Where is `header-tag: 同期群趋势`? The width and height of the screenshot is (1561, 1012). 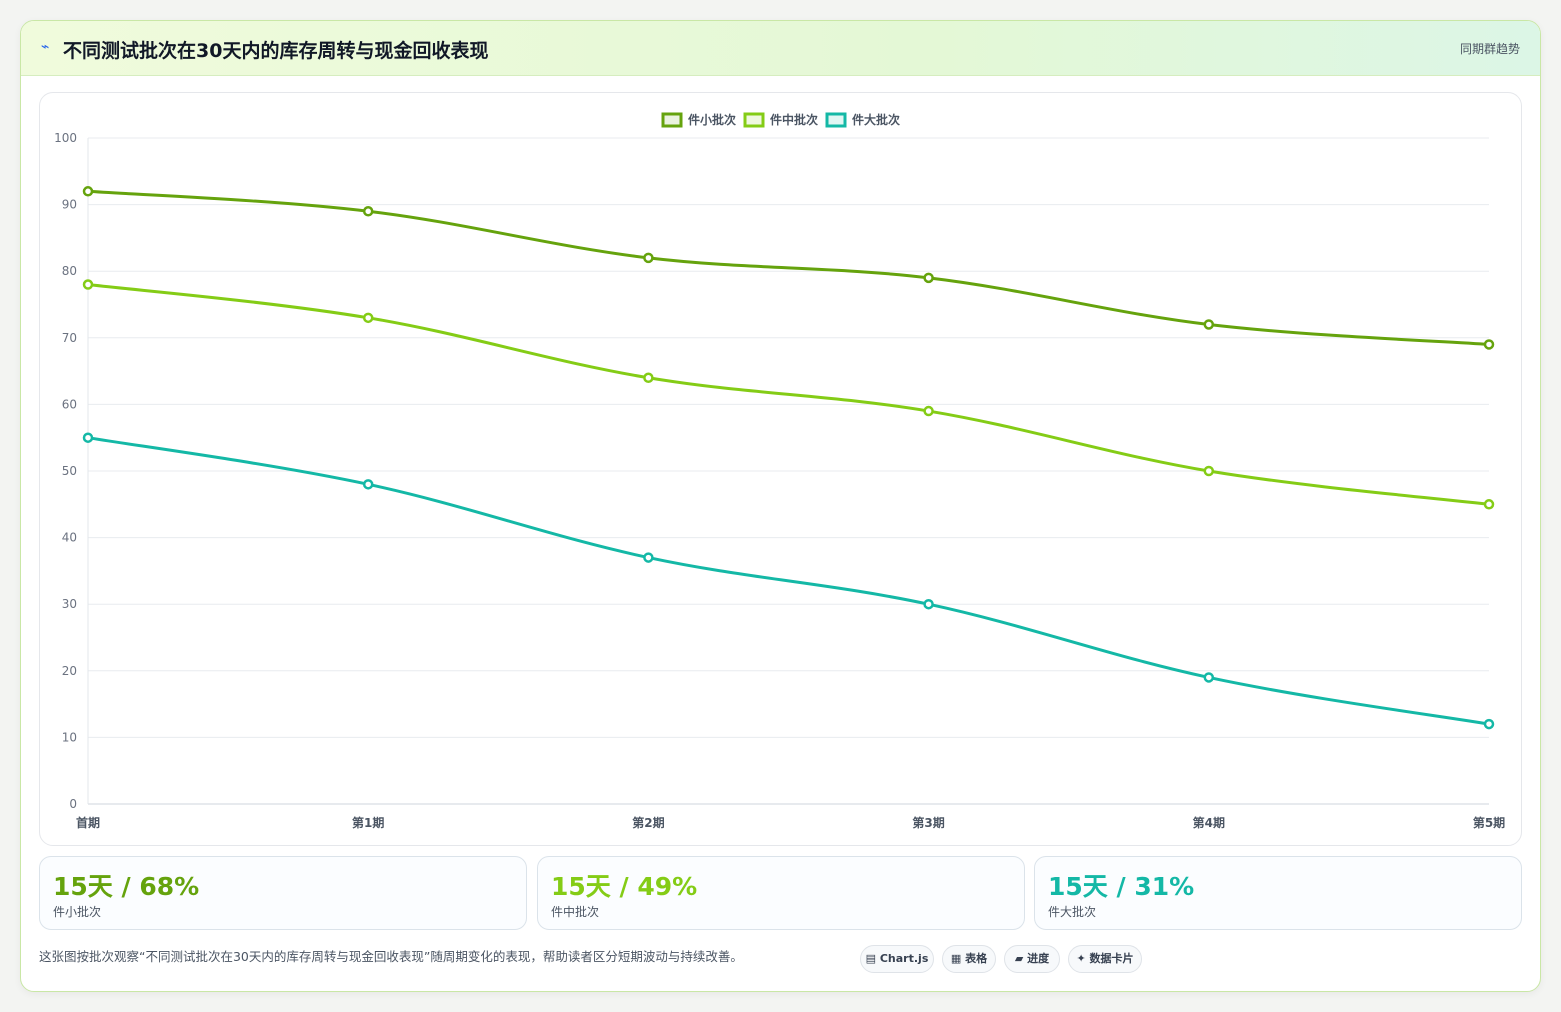
header-tag: 同期群趋势 is located at coordinates (1489, 49).